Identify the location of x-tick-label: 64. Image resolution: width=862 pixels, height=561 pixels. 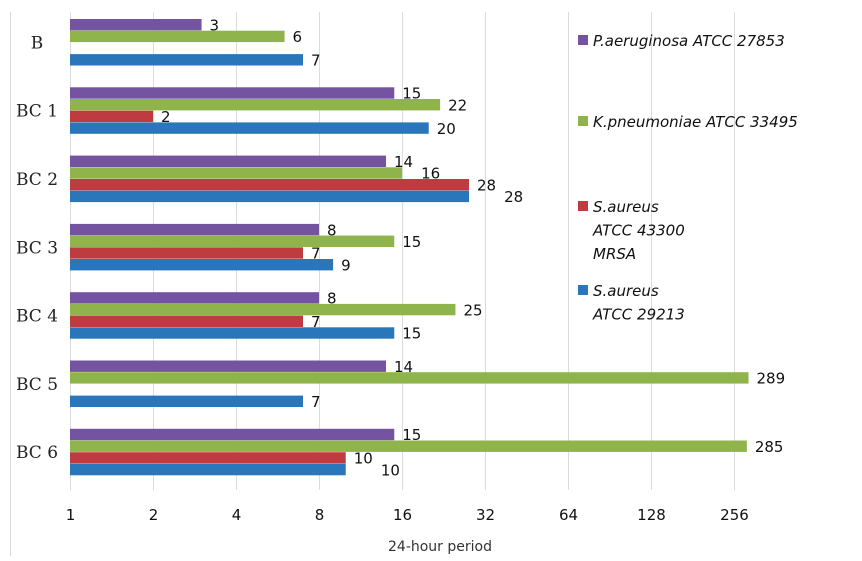
(568, 515).